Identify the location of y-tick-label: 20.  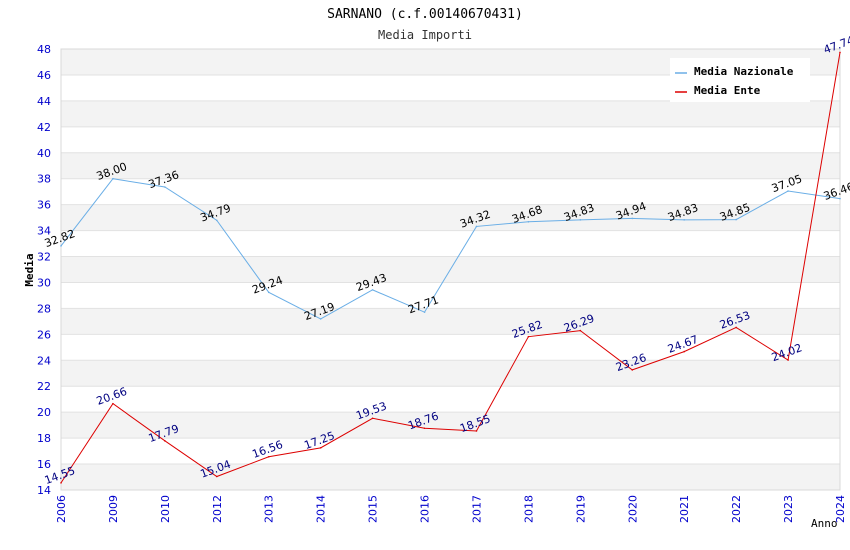
(44, 412).